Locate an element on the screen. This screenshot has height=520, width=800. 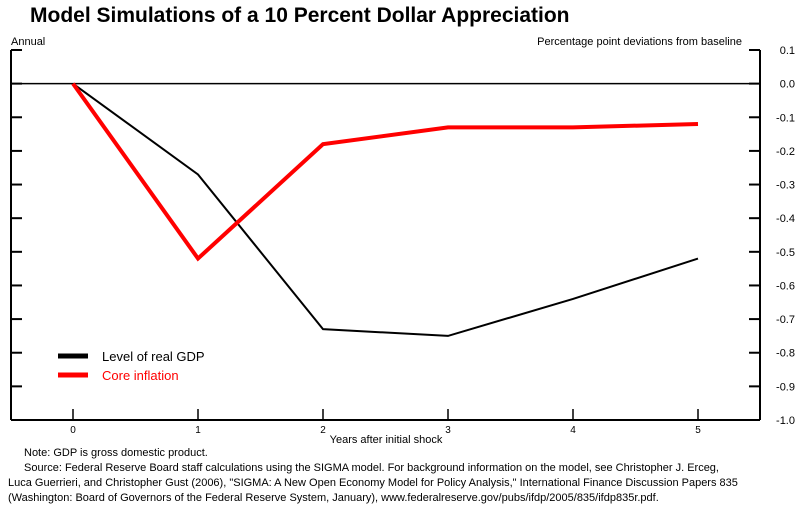
y-tick-label: -0.5 is located at coordinates (785, 253).